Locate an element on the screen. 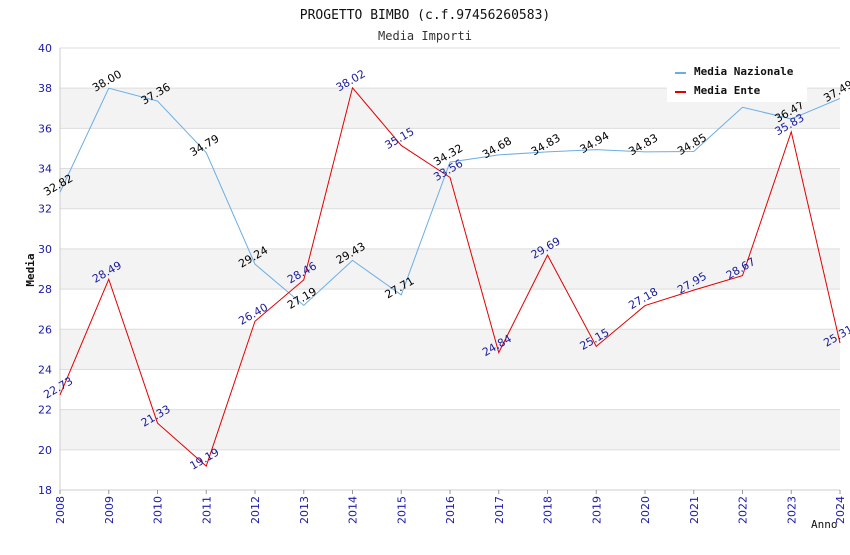 This screenshot has width=850, height=555. x-tick-label: 2009 is located at coordinates (109, 510).